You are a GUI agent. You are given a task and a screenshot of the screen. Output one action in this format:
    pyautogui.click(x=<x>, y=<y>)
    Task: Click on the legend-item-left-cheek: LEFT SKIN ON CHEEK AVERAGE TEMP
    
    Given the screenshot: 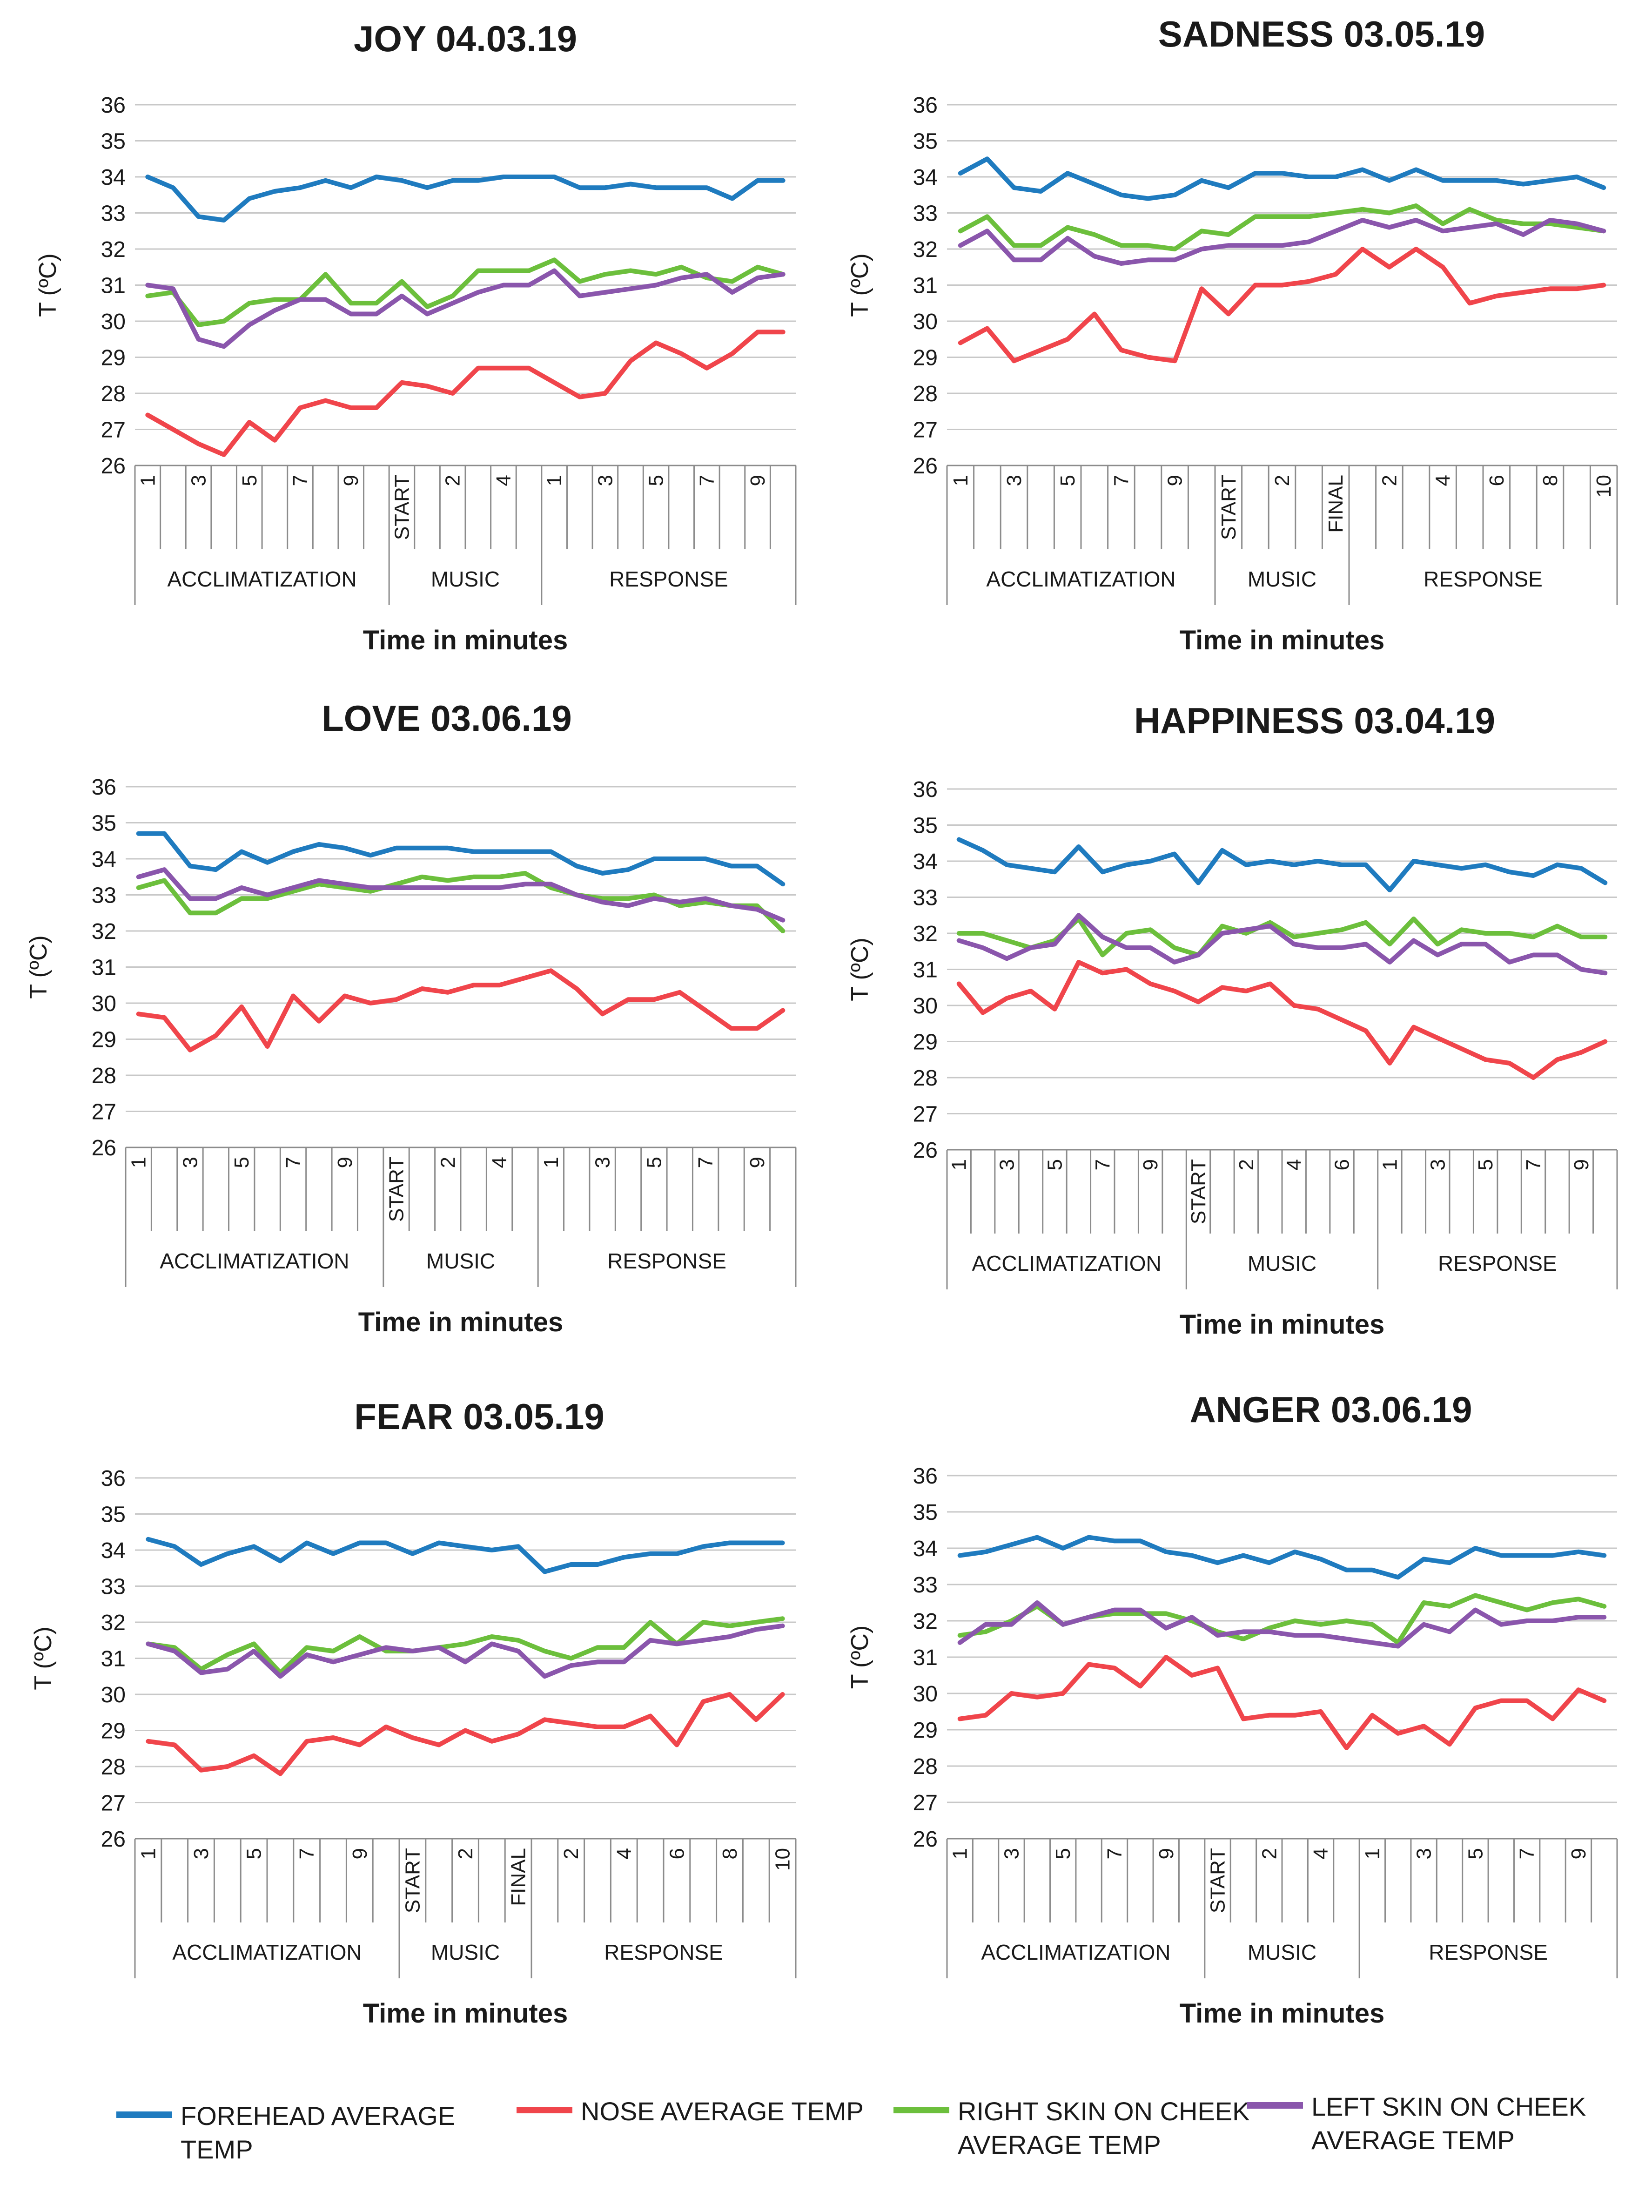 What is the action you would take?
    pyautogui.click(x=1416, y=2123)
    